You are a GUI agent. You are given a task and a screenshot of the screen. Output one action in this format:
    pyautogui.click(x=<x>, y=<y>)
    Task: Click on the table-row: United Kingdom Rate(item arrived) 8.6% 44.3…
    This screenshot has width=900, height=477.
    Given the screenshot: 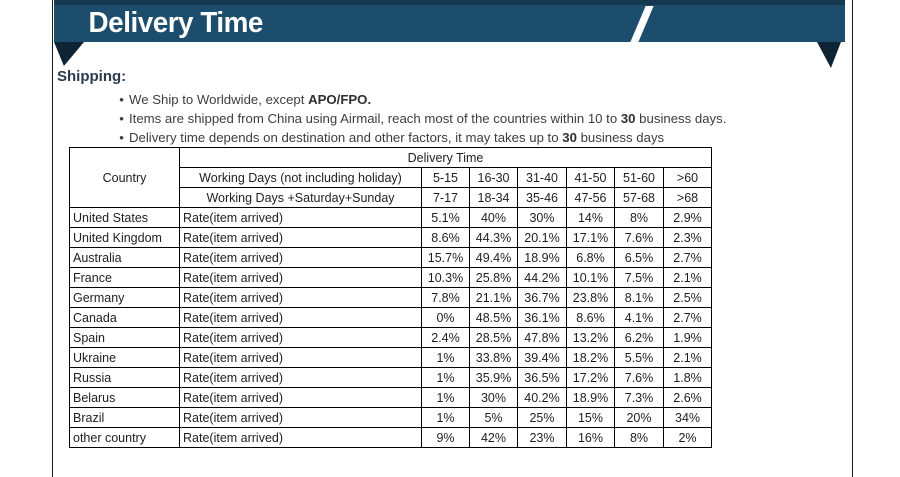 What is the action you would take?
    pyautogui.click(x=391, y=237)
    